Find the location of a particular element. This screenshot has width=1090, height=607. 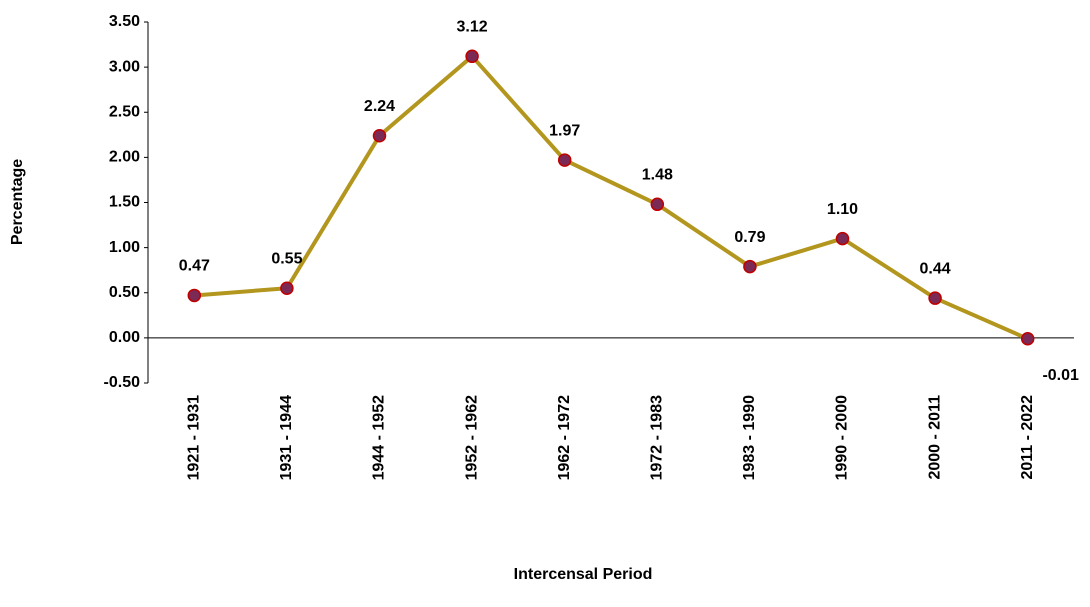

y-tick-label: 0.50 is located at coordinates (124, 292).